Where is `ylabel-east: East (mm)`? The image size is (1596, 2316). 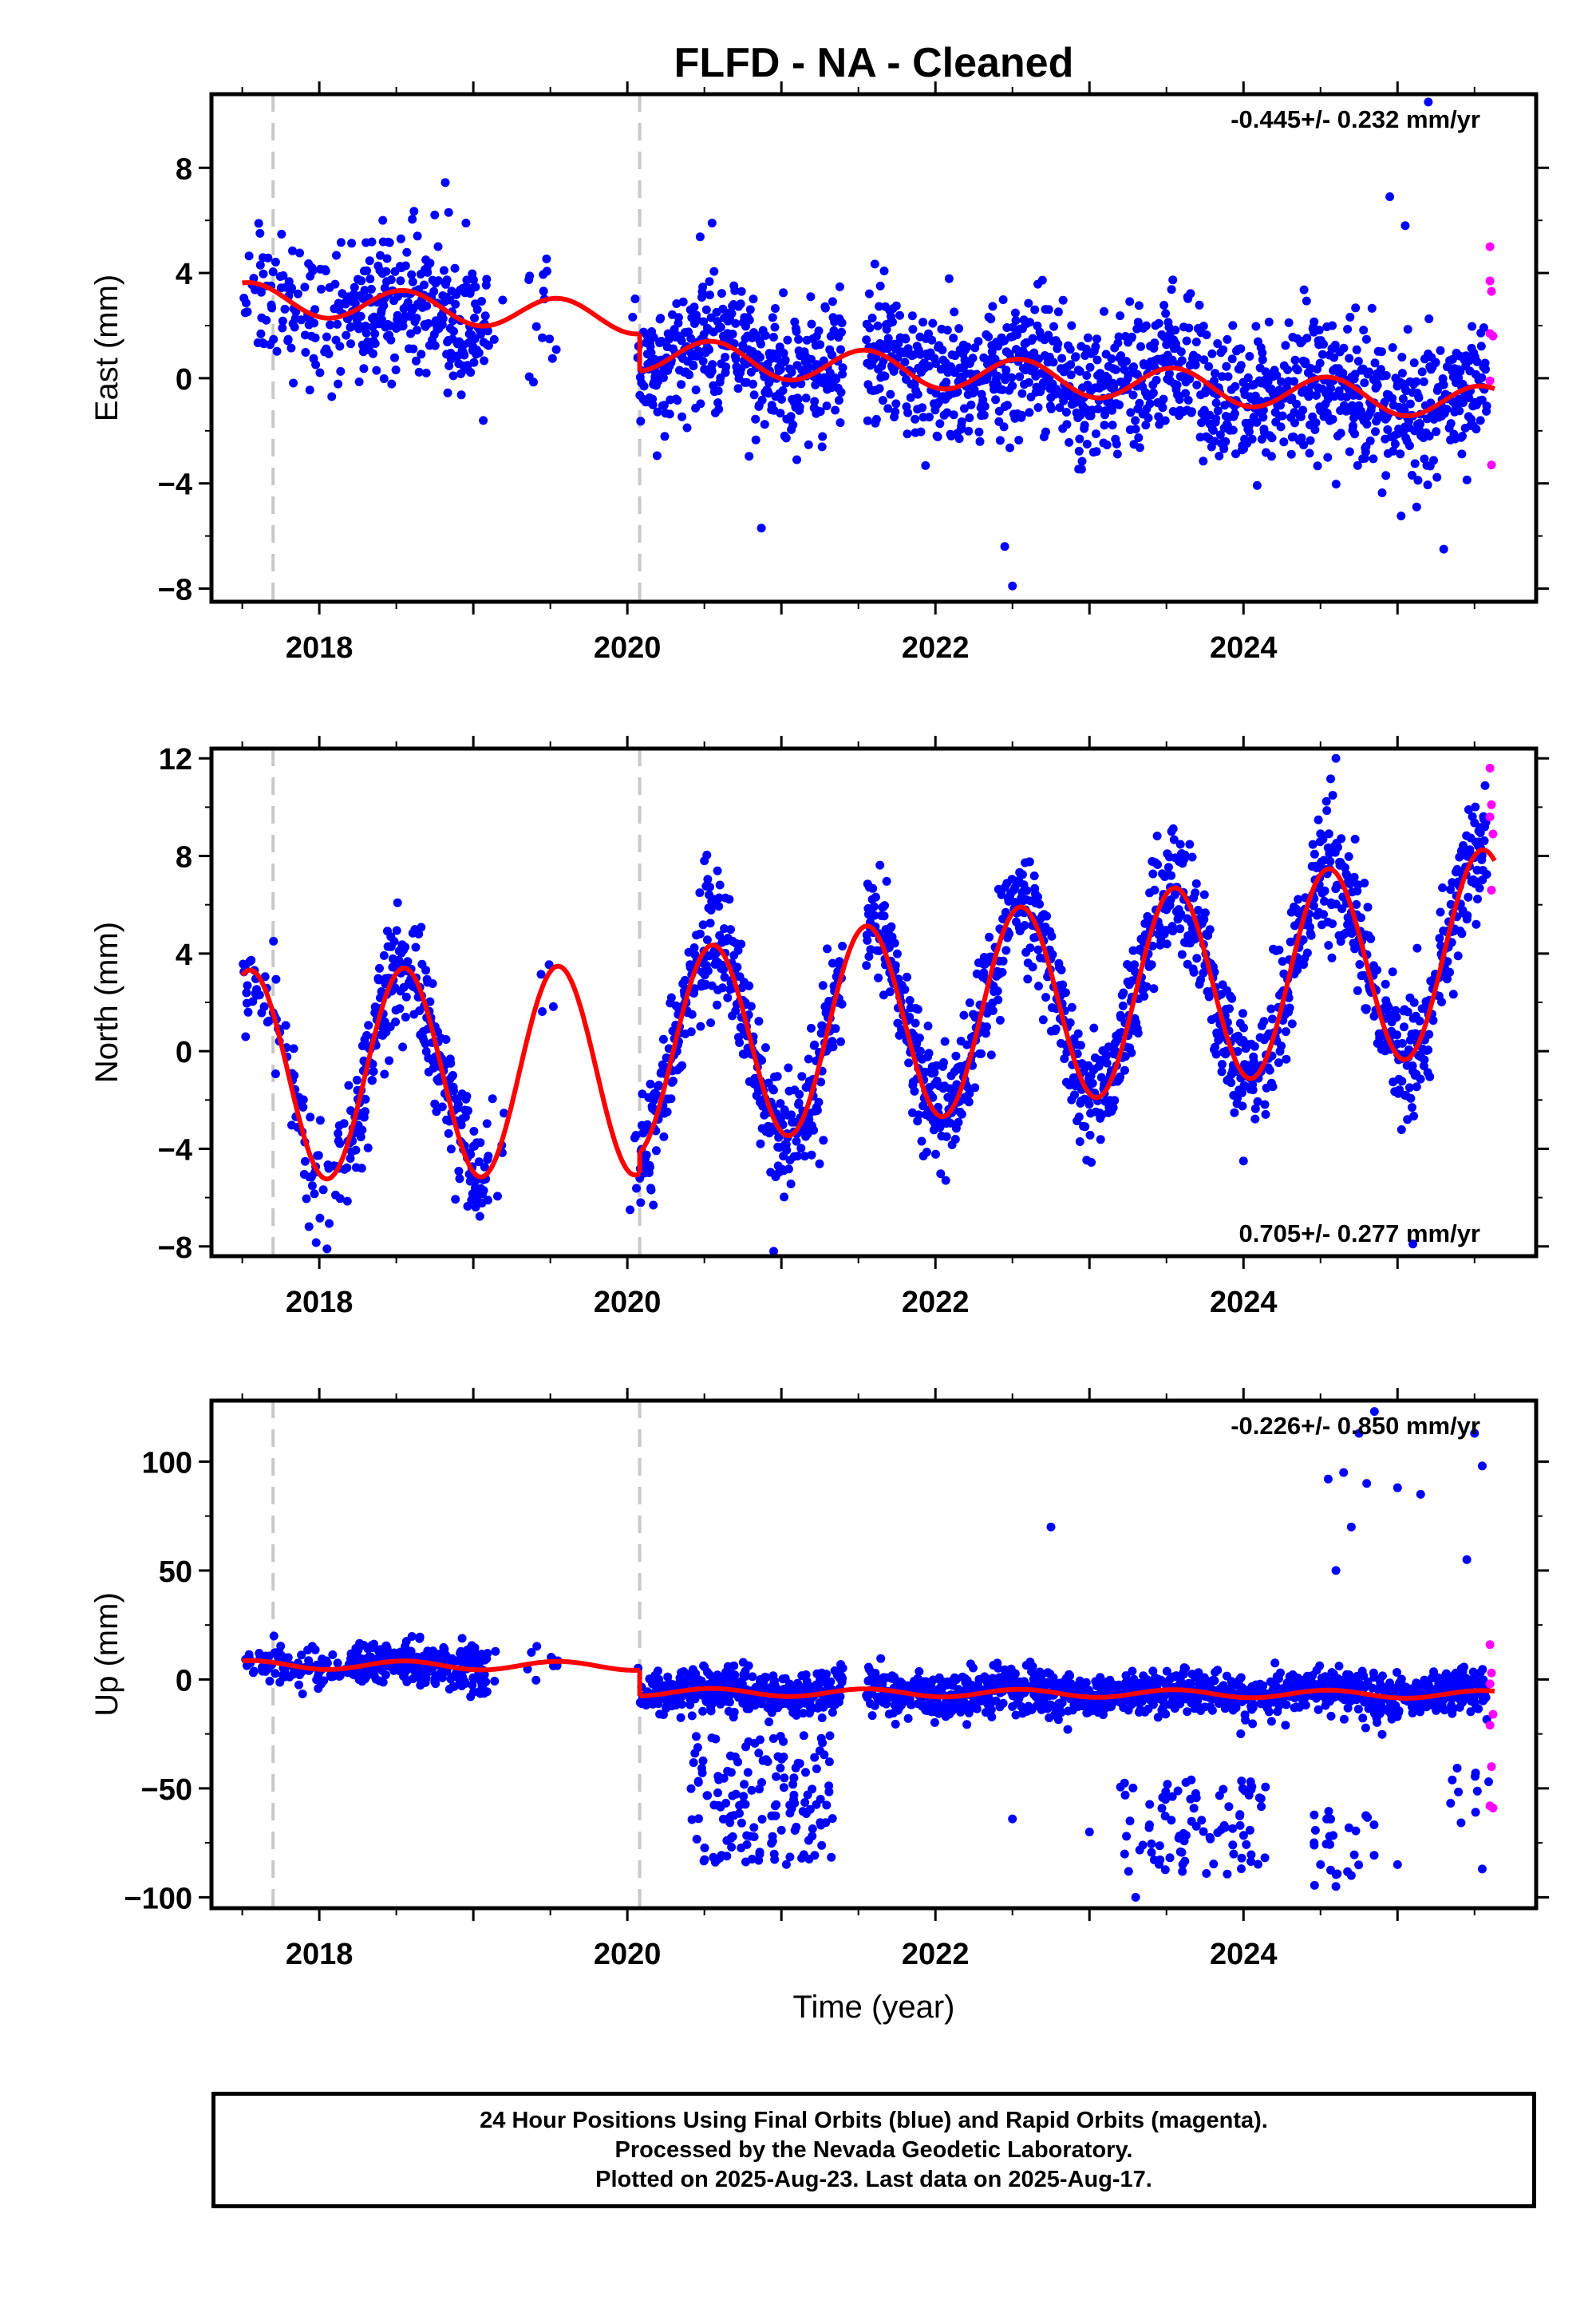 ylabel-east: East (mm) is located at coordinates (107, 348).